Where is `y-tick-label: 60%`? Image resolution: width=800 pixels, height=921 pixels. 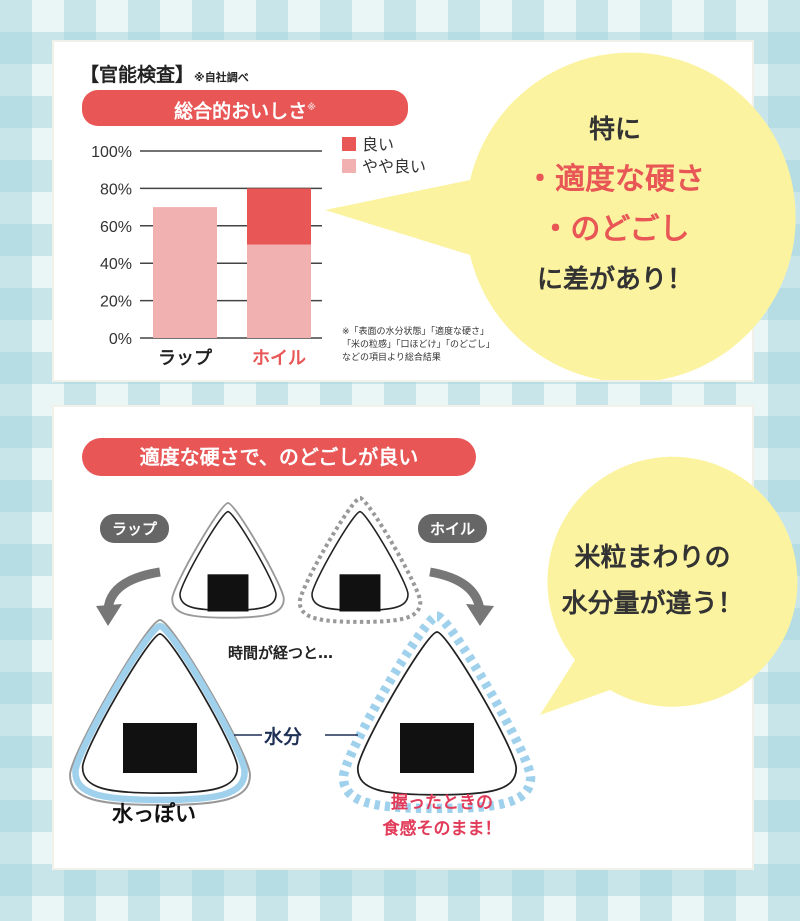
y-tick-label: 60% is located at coordinates (116, 227).